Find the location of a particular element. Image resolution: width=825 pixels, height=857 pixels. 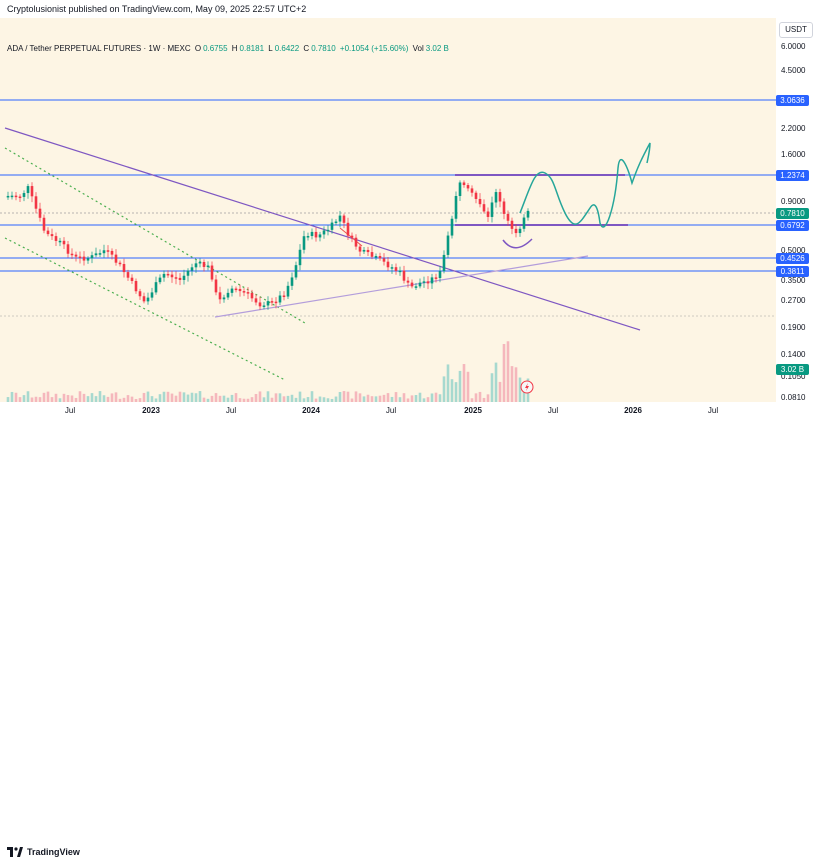

open-value: 0.6755 is located at coordinates (215, 48).